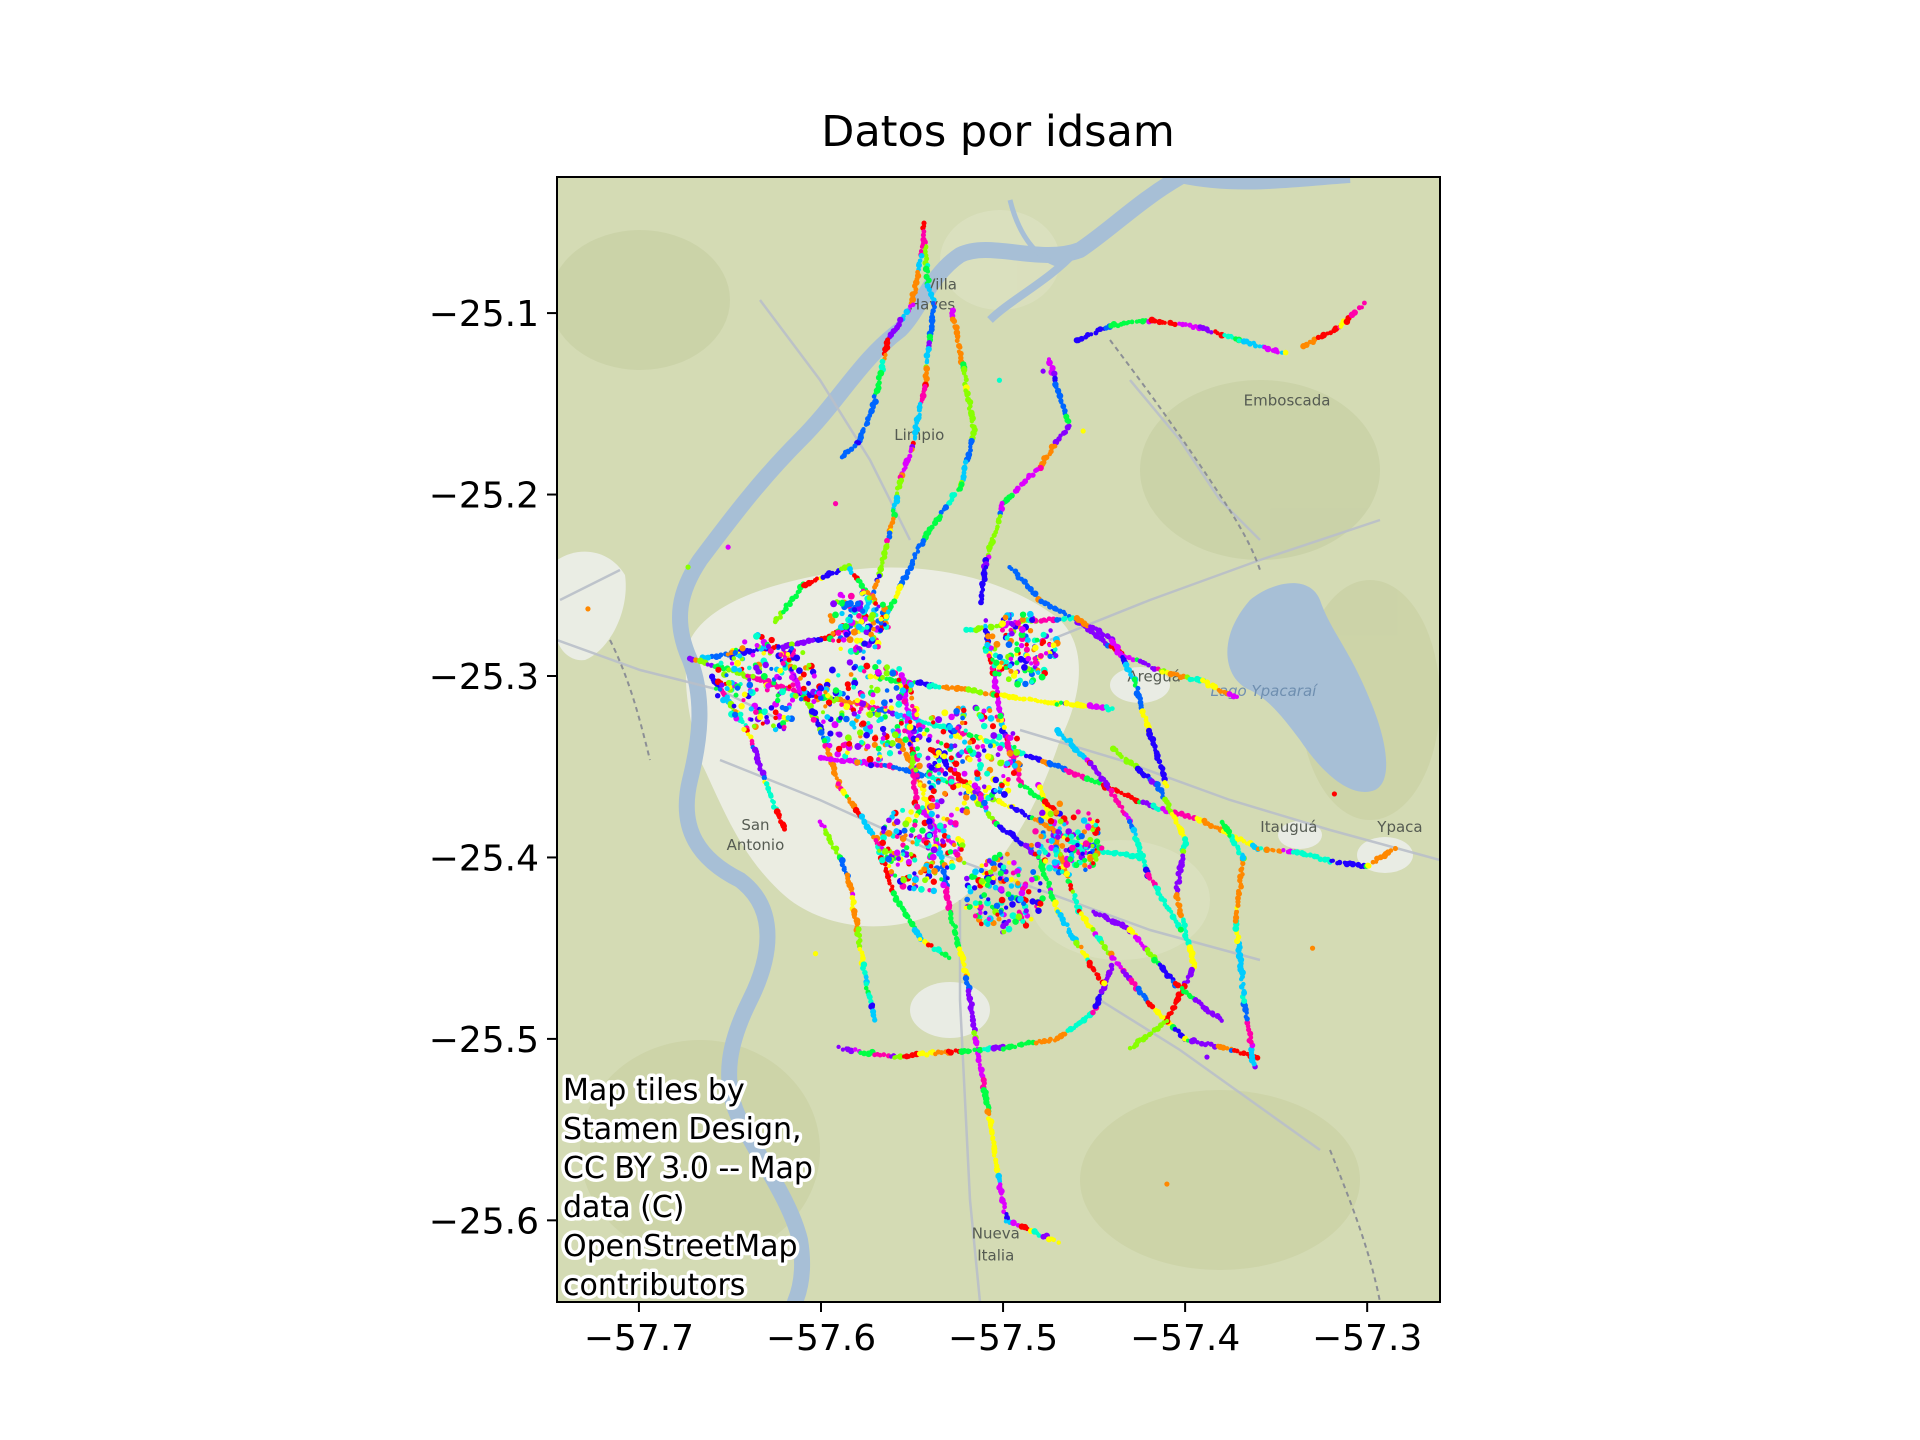  Describe the element at coordinates (1185, 1338) in the screenshot. I see `x-tick-label: −57.4` at that location.